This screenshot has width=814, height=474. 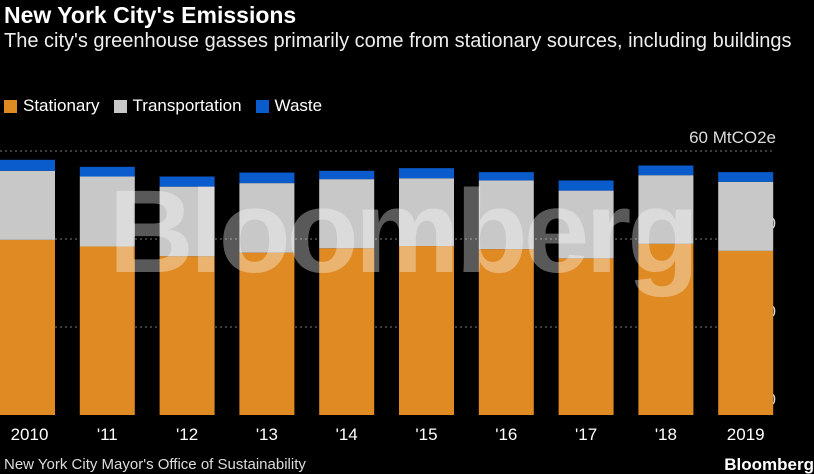 What do you see at coordinates (187, 434) in the screenshot?
I see `x-tick-label: '12` at bounding box center [187, 434].